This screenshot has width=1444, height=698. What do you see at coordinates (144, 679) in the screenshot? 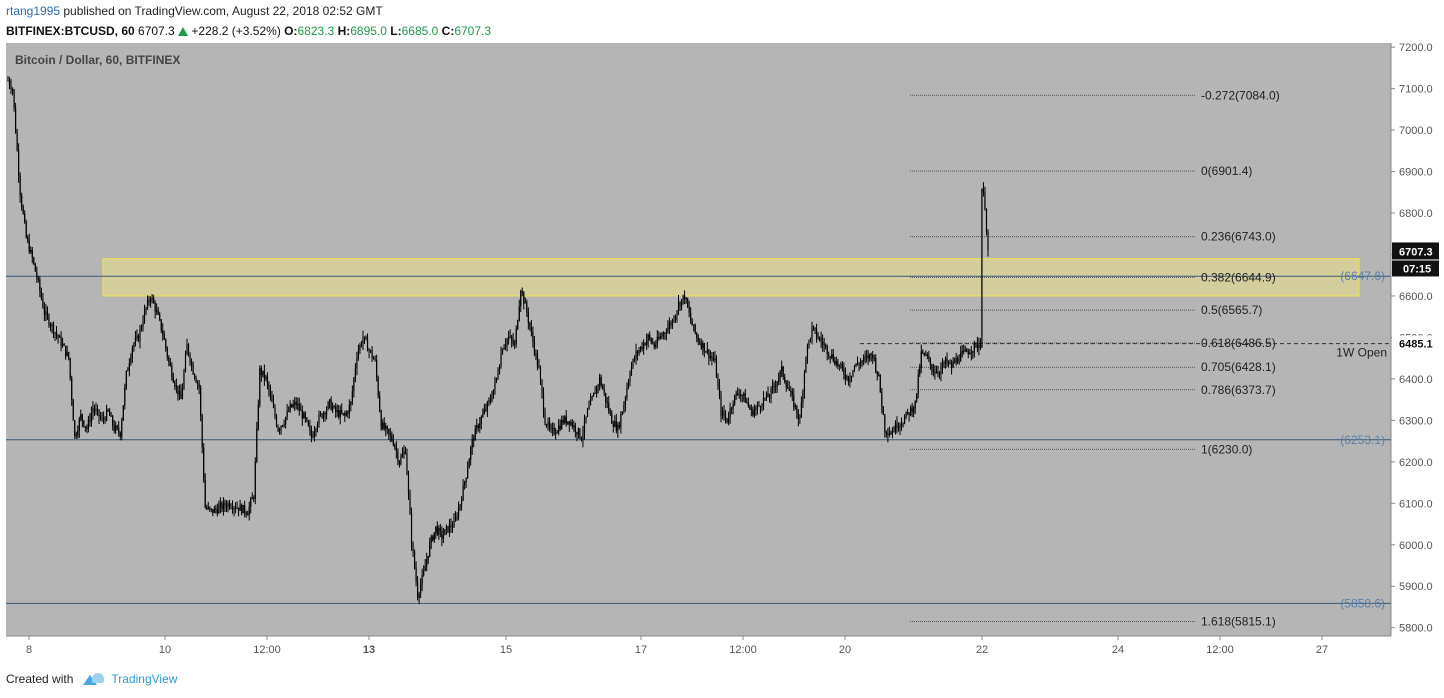
I see `tradingview-brand-link: TradingView` at bounding box center [144, 679].